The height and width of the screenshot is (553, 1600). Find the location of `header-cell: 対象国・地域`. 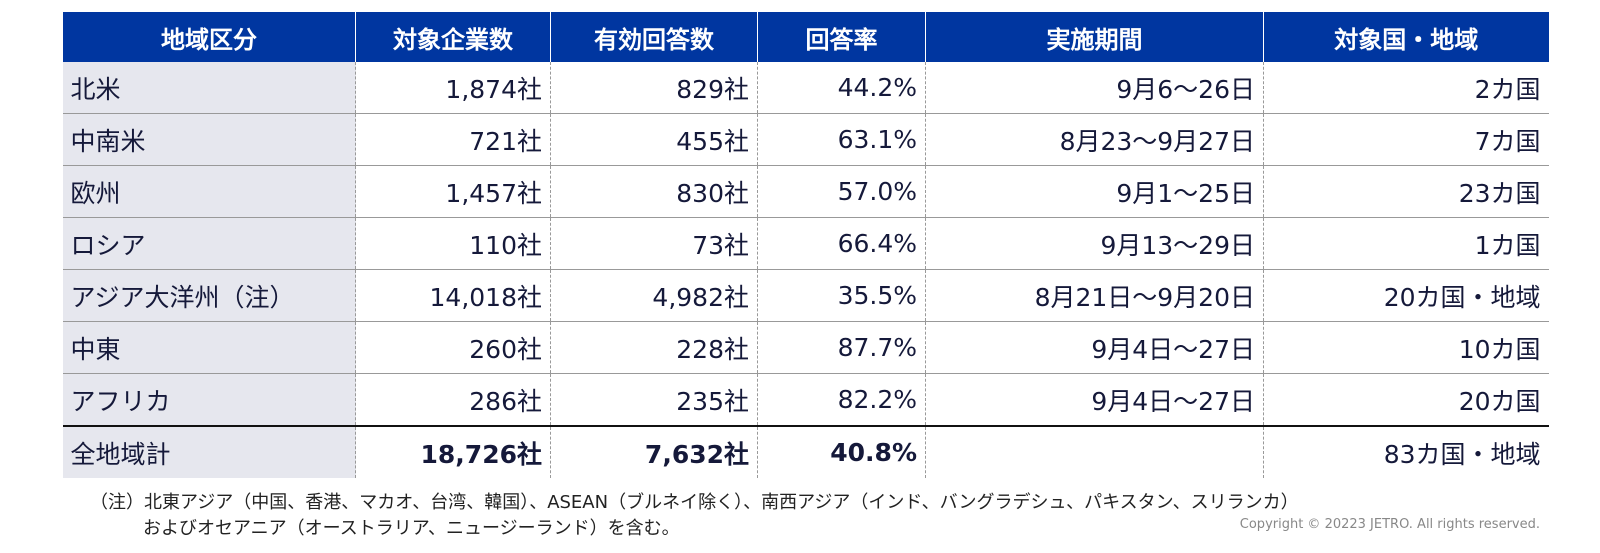

header-cell: 対象国・地域 is located at coordinates (1406, 37).